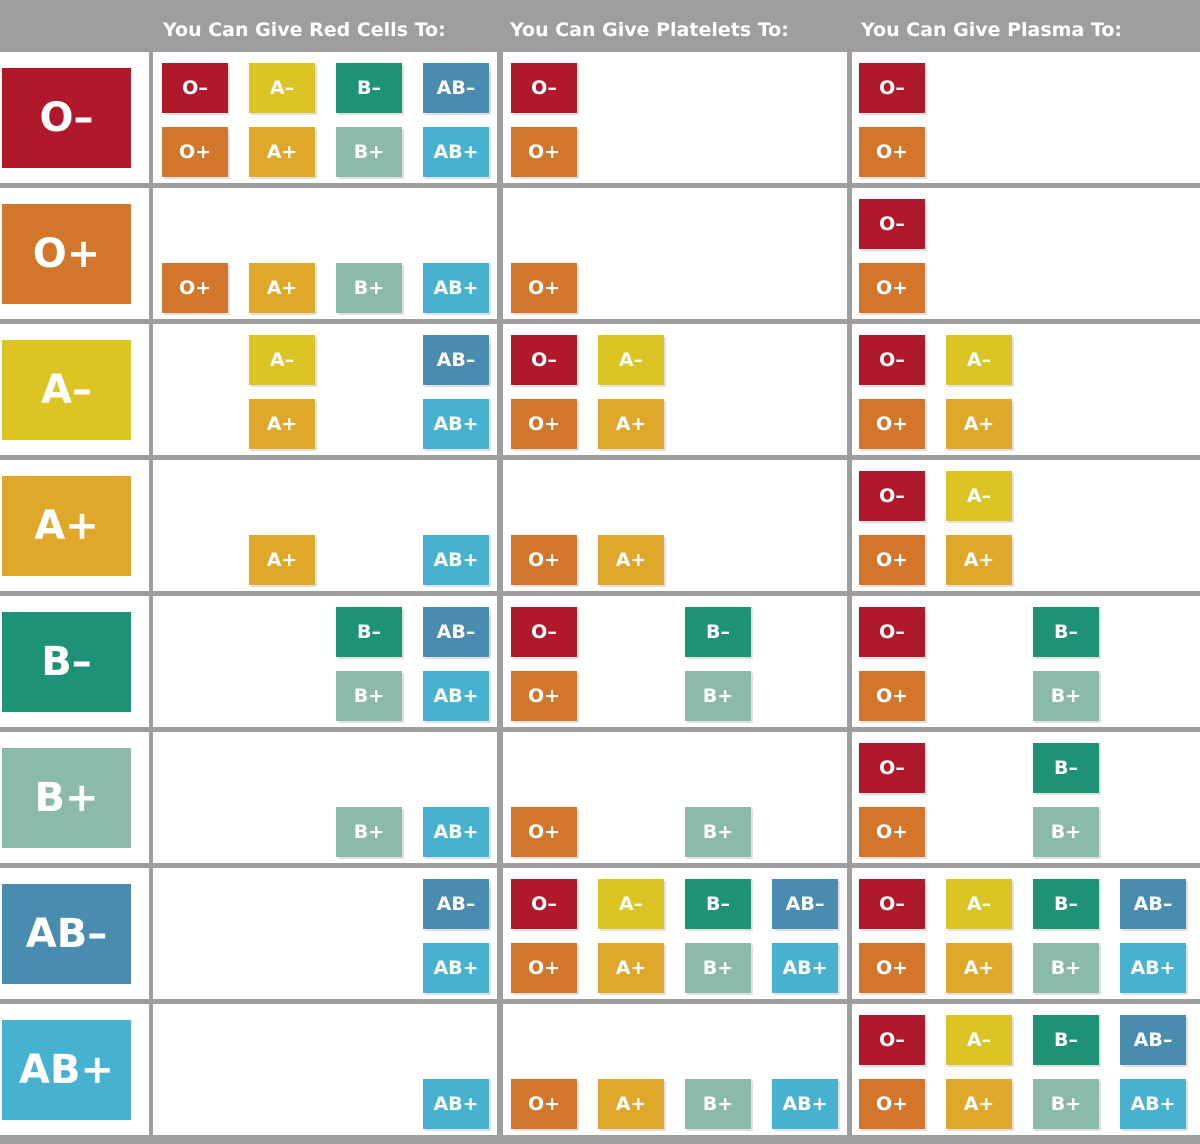  What do you see at coordinates (649, 30) in the screenshot?
I see `platelets-header: You Can Give Platelets To:` at bounding box center [649, 30].